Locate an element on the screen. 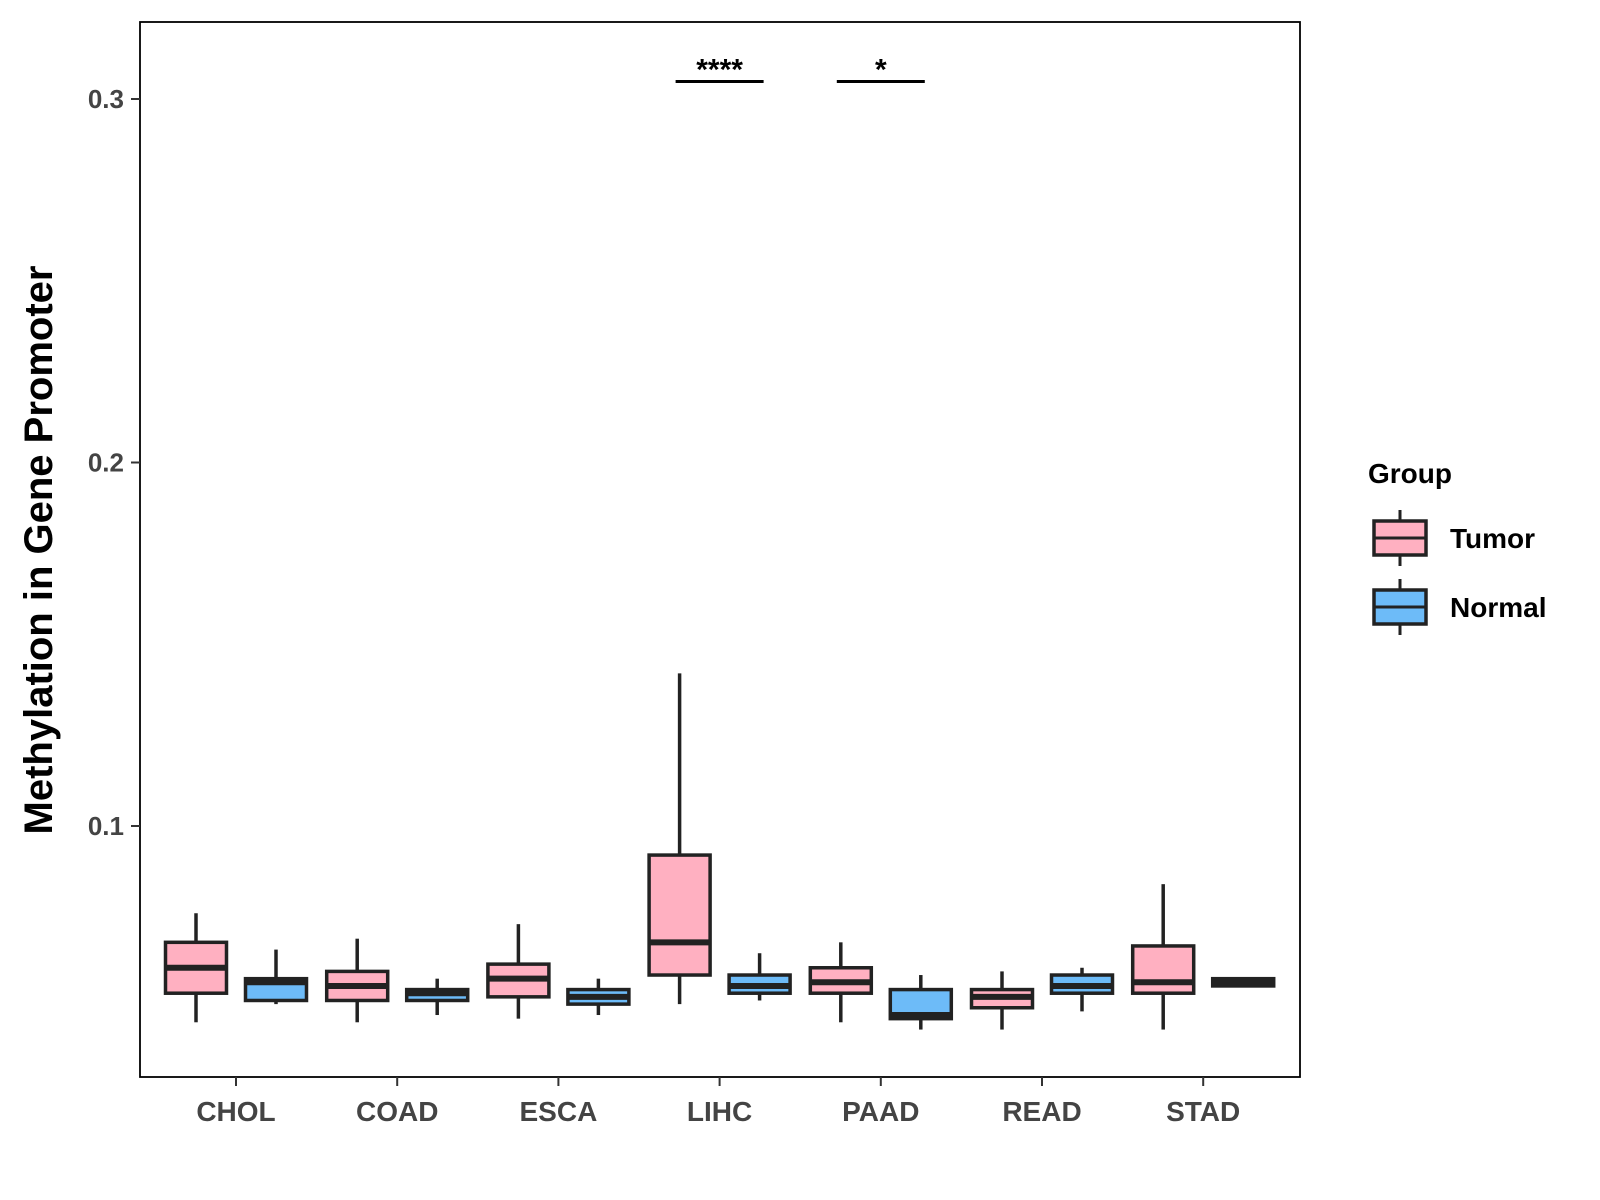 This screenshot has width=1600, height=1200. legend-item-tumor: Tumor is located at coordinates (1453, 538).